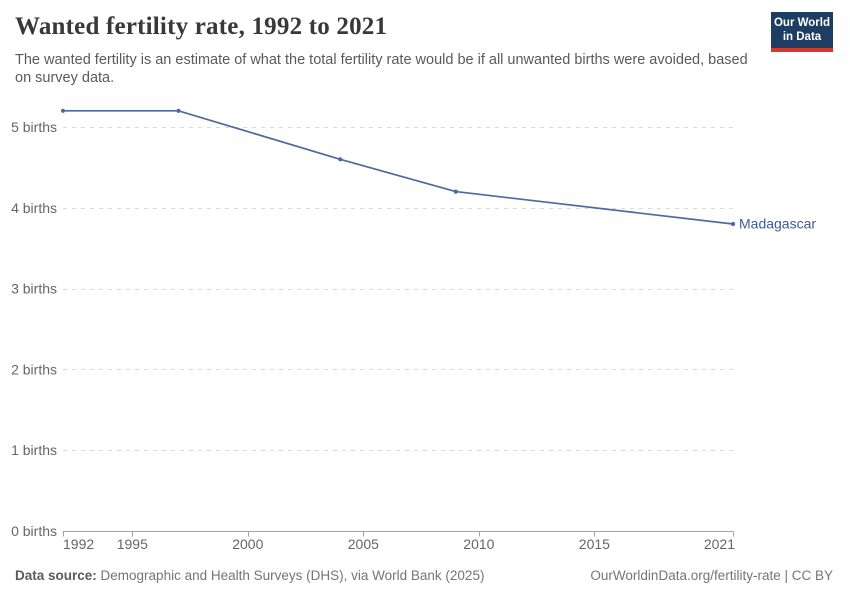 The height and width of the screenshot is (600, 850). What do you see at coordinates (34, 208) in the screenshot?
I see `y-tick-label: 4 births` at bounding box center [34, 208].